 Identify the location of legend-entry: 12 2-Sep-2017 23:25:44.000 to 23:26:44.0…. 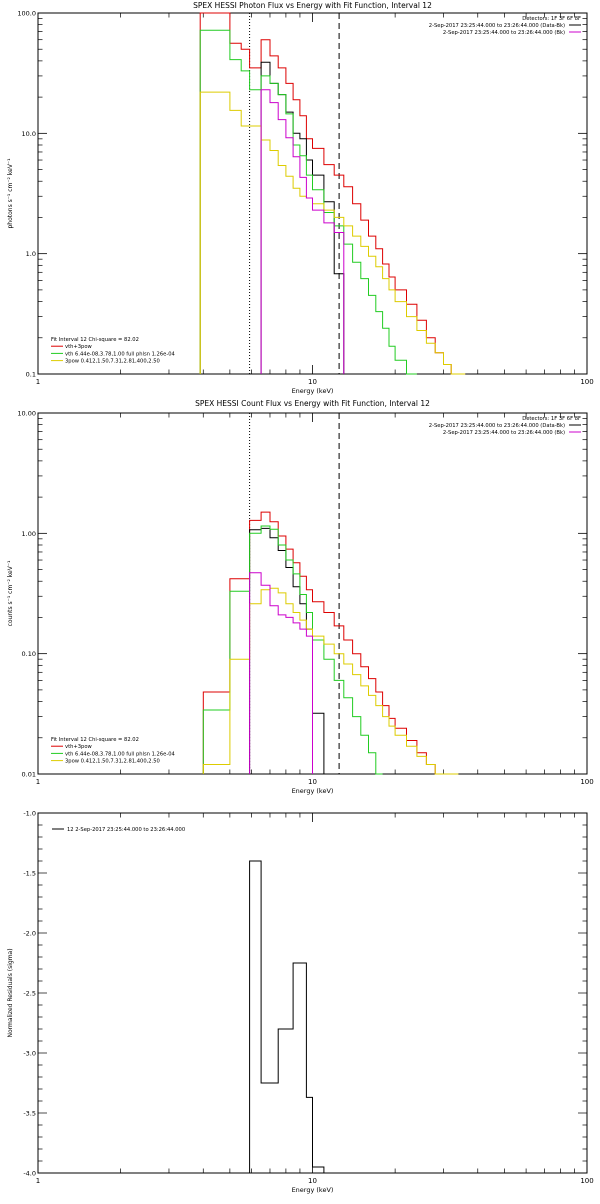
(126, 830).